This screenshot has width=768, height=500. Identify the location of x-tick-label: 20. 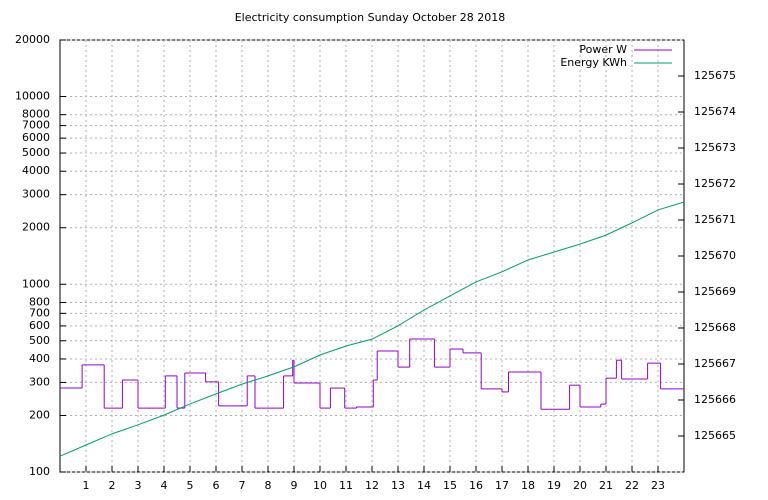
(580, 485).